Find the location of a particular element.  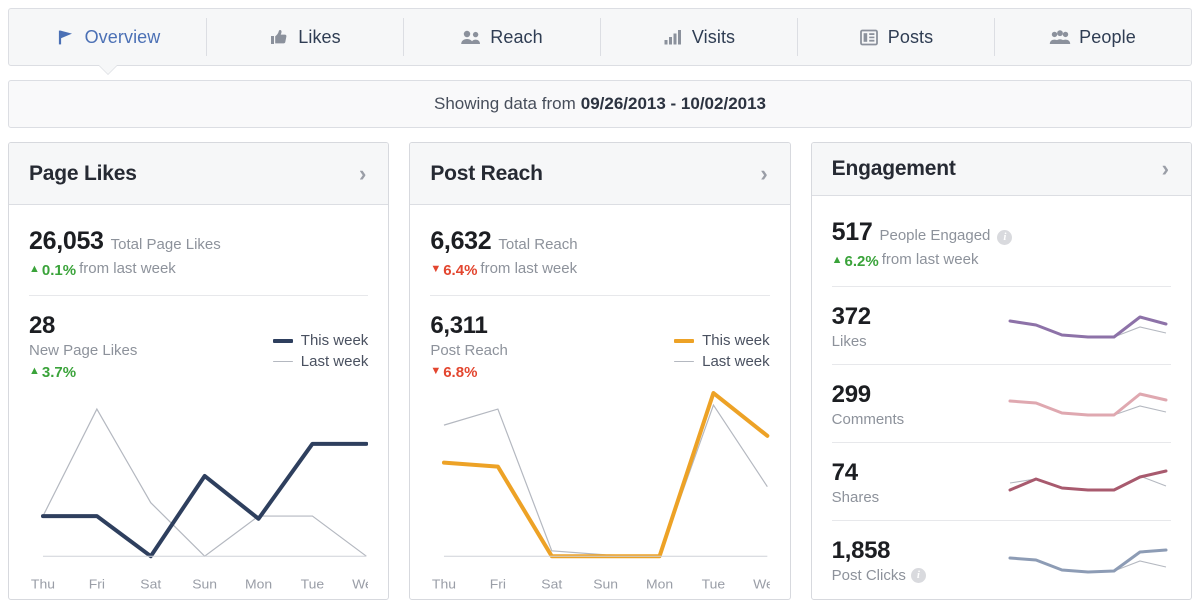

post-reach-chart: Thu Fri Sat Sun Mon Tue Wed is located at coordinates (600, 492).